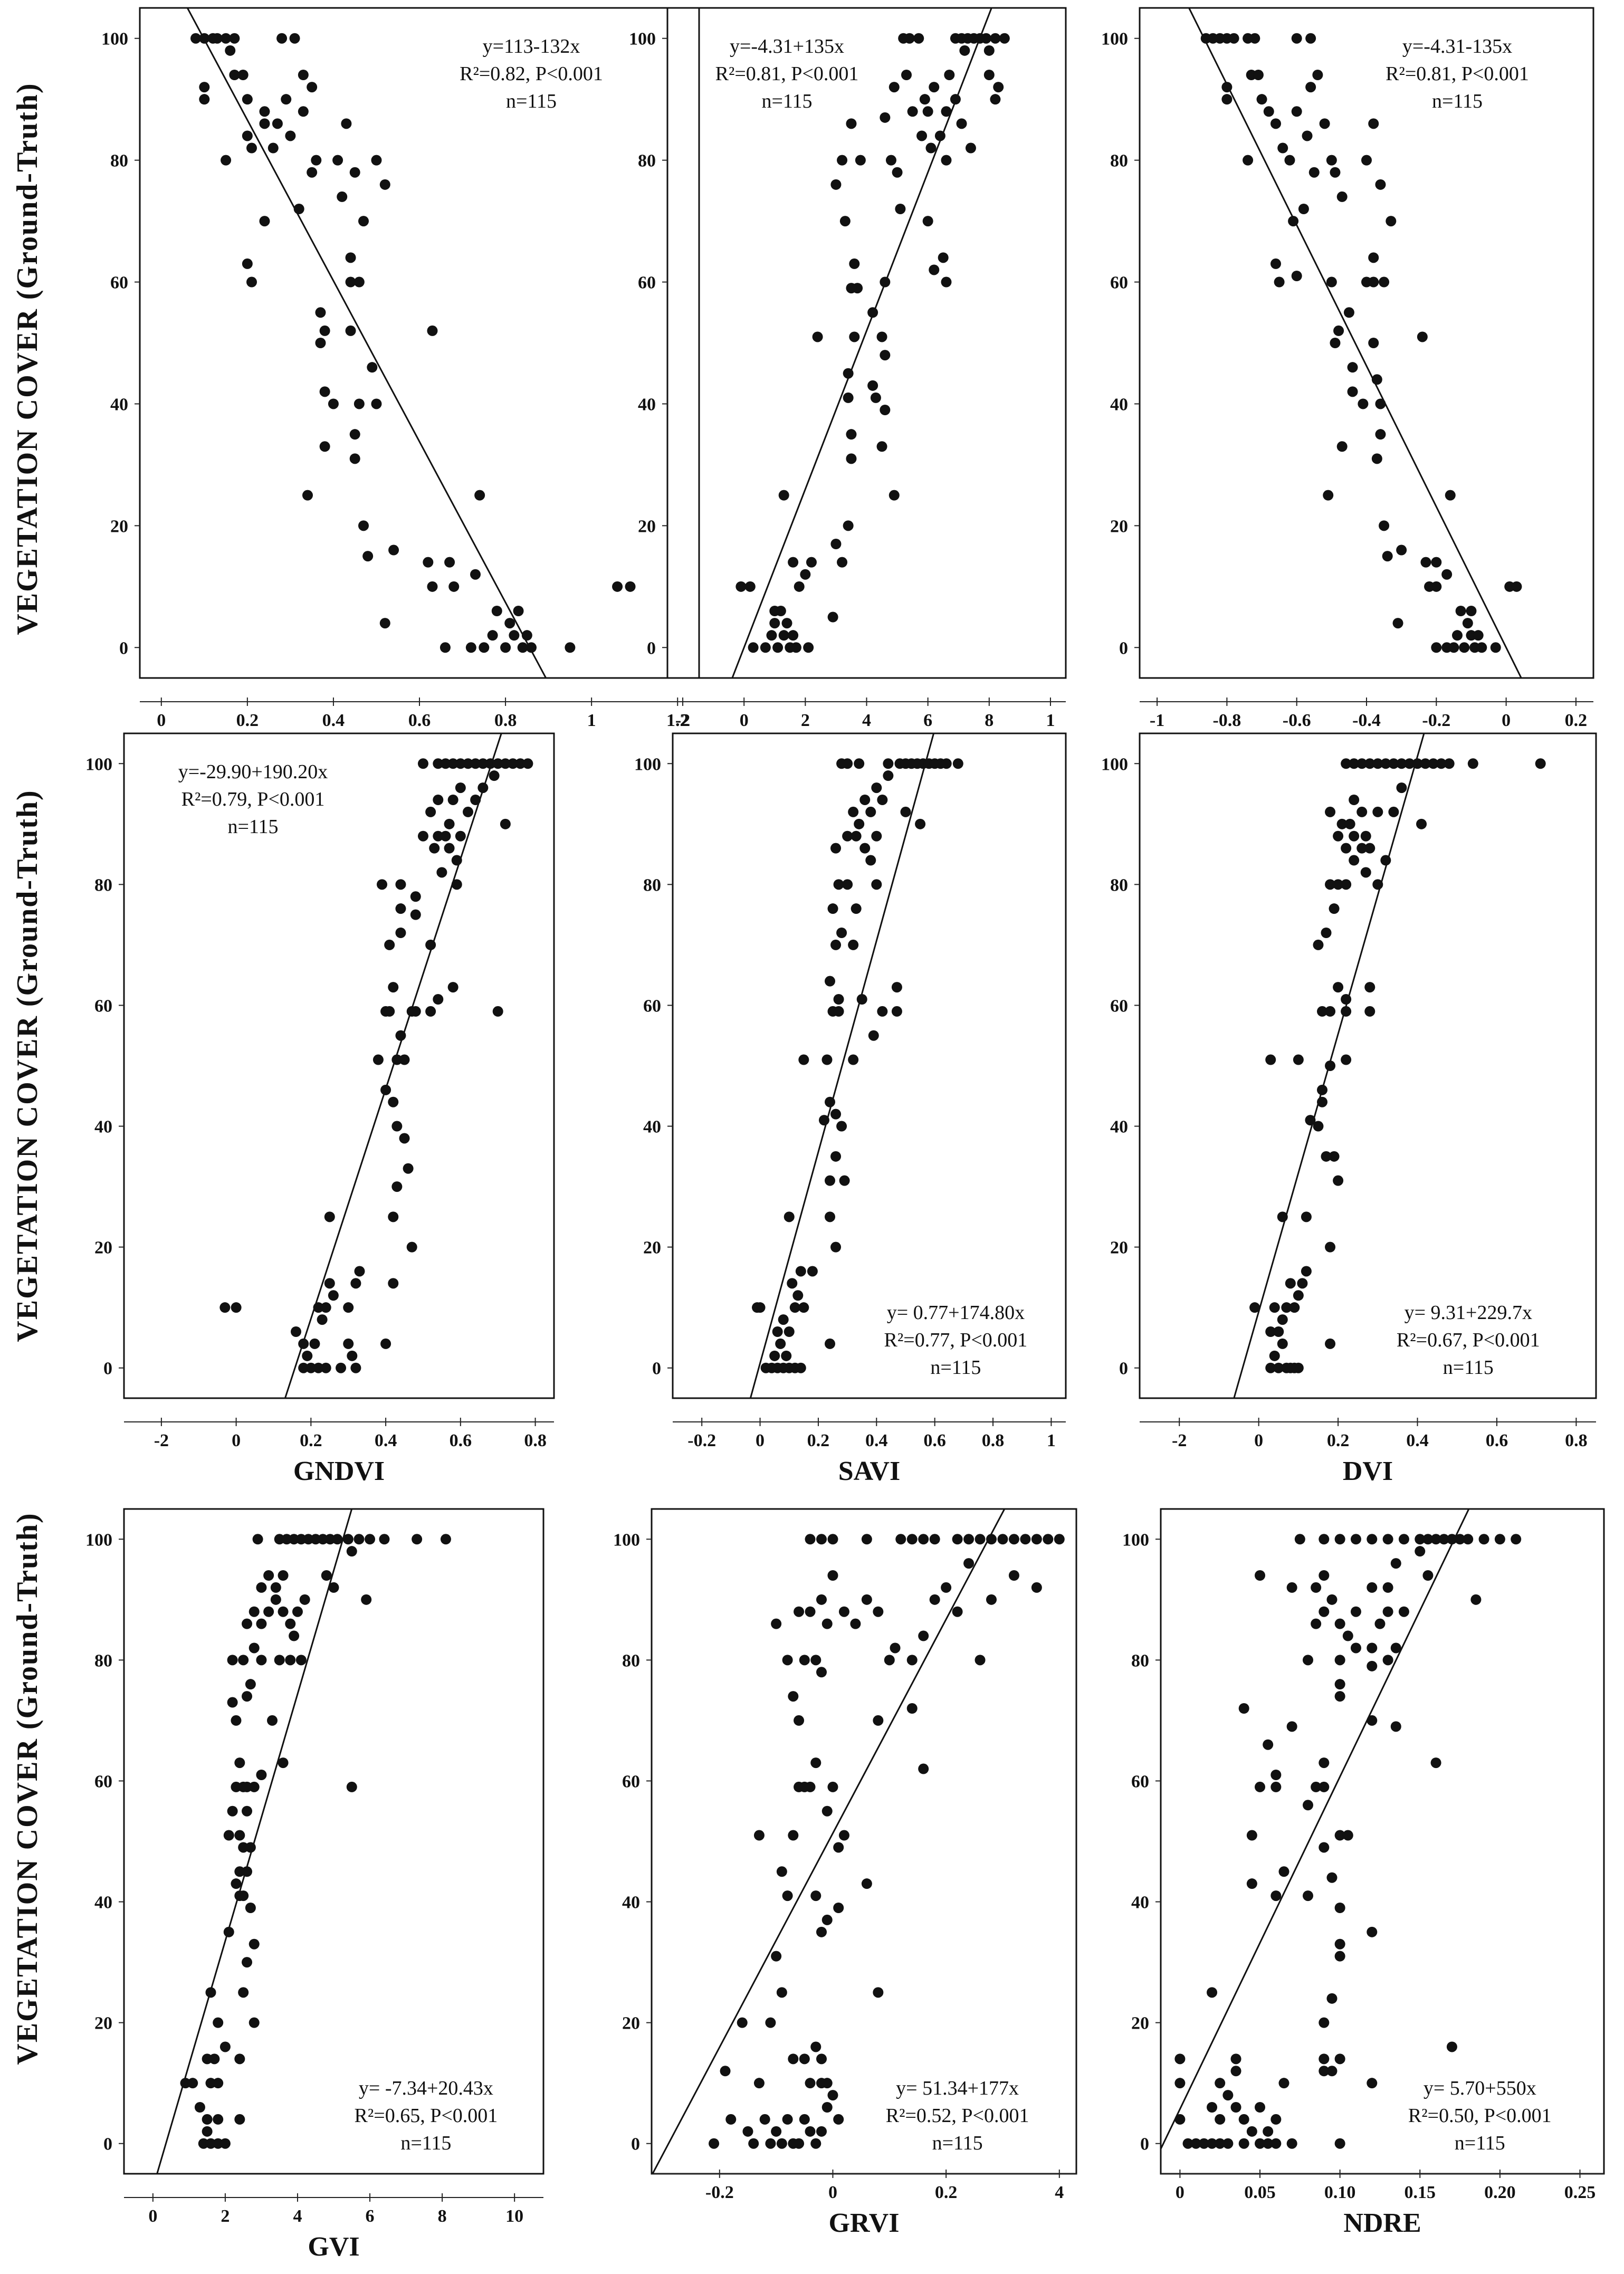 This screenshot has width=1624, height=2274. I want to click on y-tick-label: 0, so click(635, 2144).